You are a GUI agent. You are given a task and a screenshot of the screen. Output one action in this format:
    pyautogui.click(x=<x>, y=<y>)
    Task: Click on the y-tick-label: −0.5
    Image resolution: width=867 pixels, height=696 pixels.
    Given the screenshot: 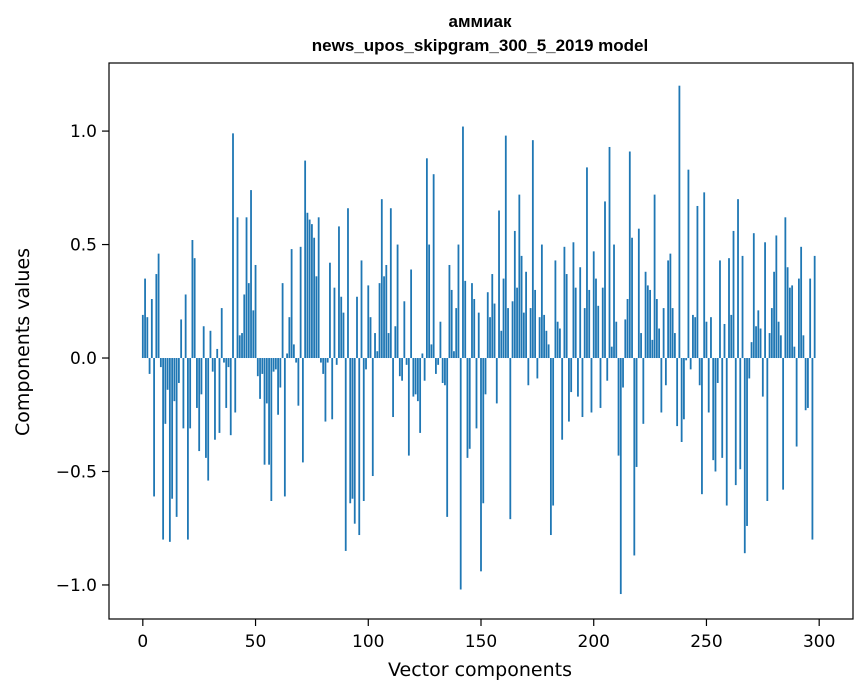 What is the action you would take?
    pyautogui.click(x=76, y=472)
    